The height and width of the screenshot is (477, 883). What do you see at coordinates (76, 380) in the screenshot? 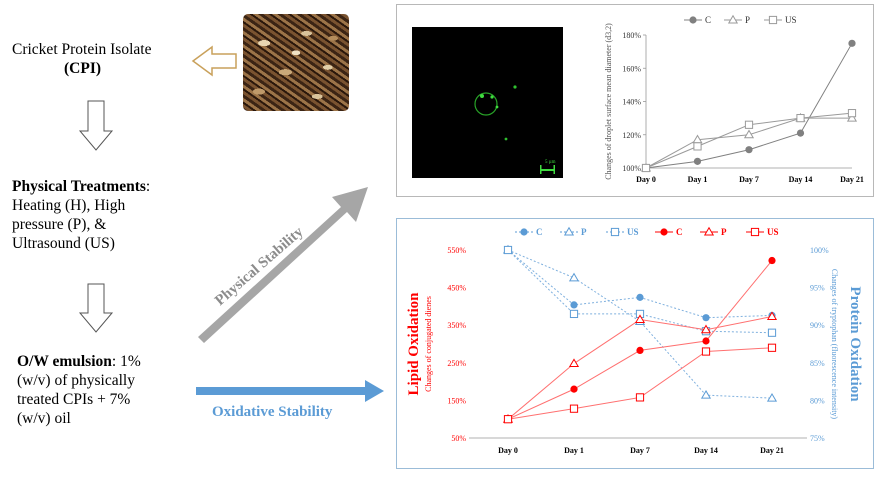
I see `emulsion-line2: (w/v) of physically` at bounding box center [76, 380].